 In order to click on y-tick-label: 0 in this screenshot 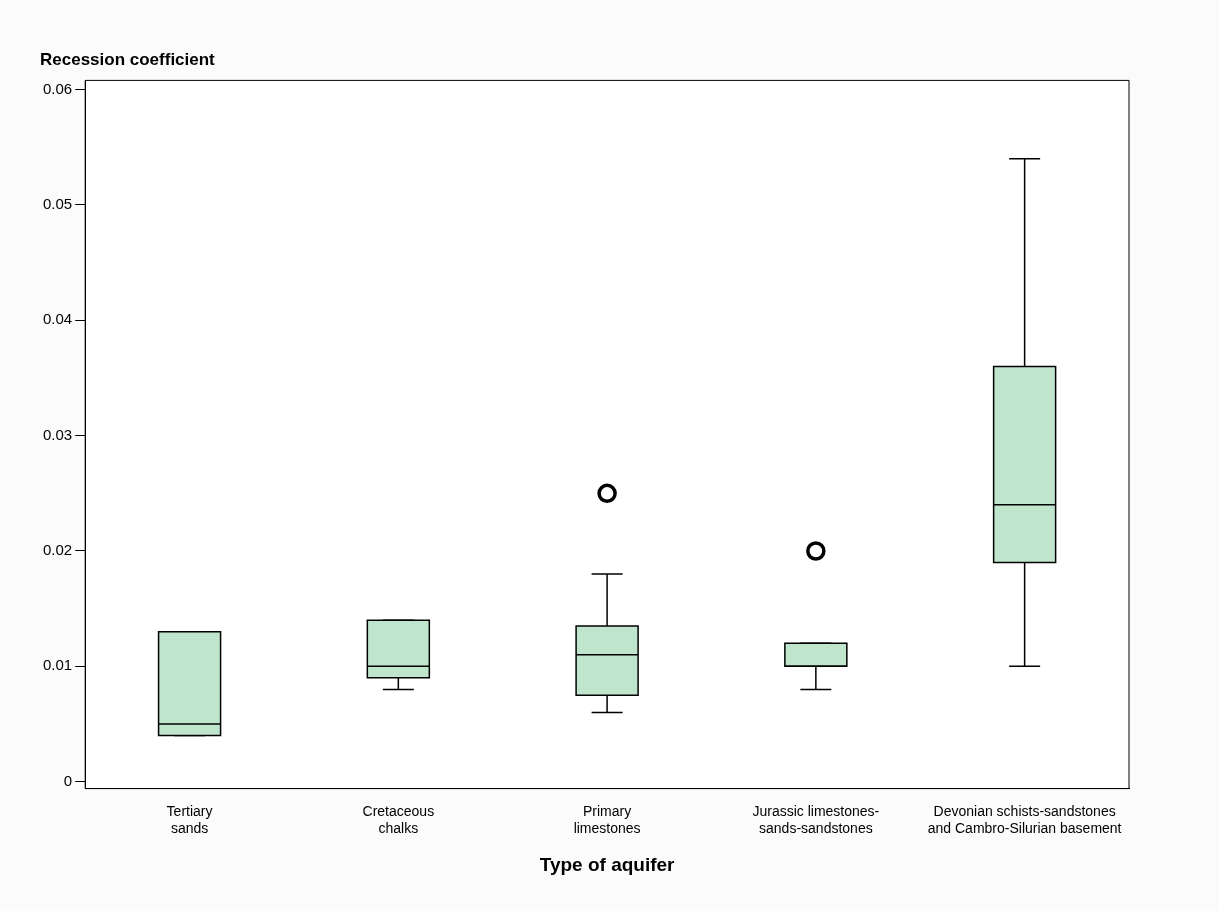, I will do `click(68, 780)`.